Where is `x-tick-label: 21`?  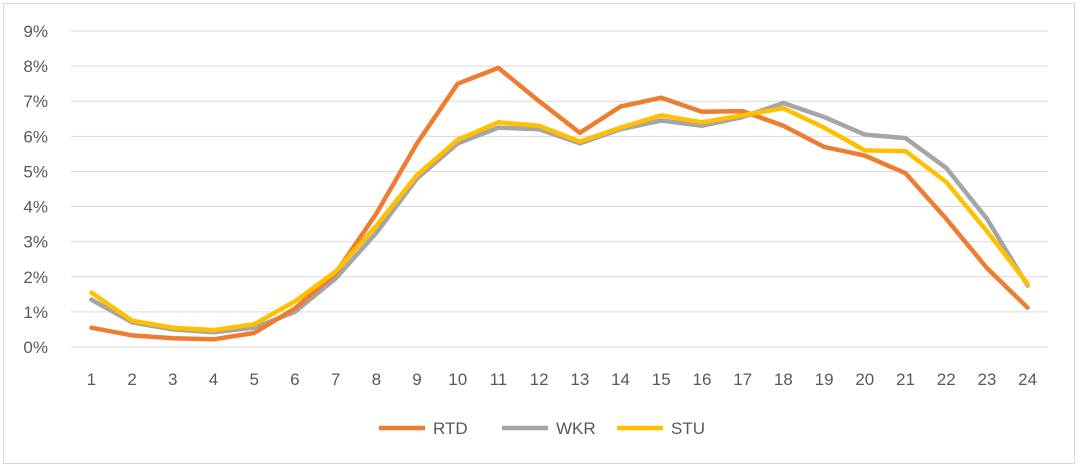 x-tick-label: 21 is located at coordinates (905, 379).